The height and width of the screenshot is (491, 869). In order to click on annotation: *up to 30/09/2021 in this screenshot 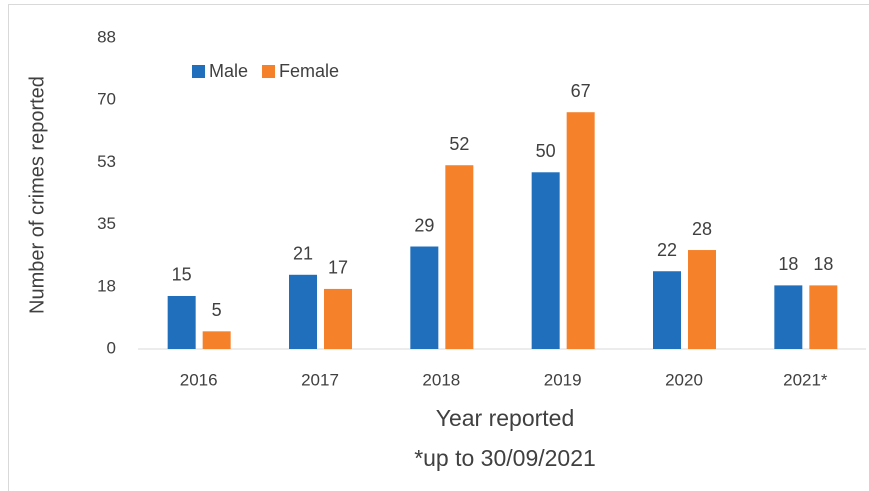, I will do `click(505, 458)`.